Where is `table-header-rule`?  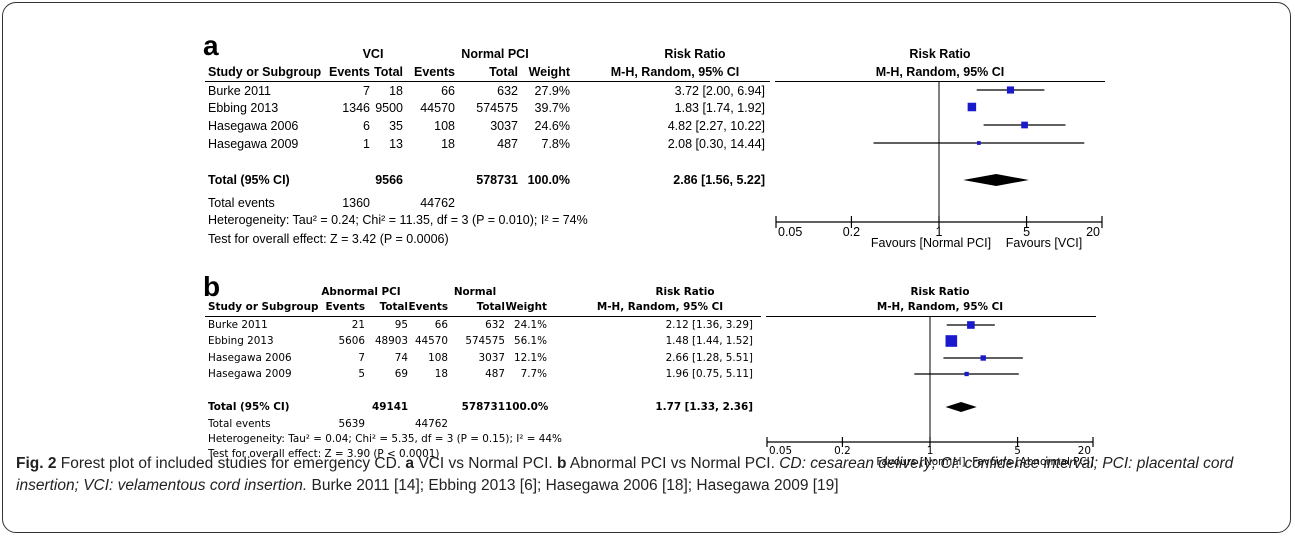
table-header-rule is located at coordinates (483, 316).